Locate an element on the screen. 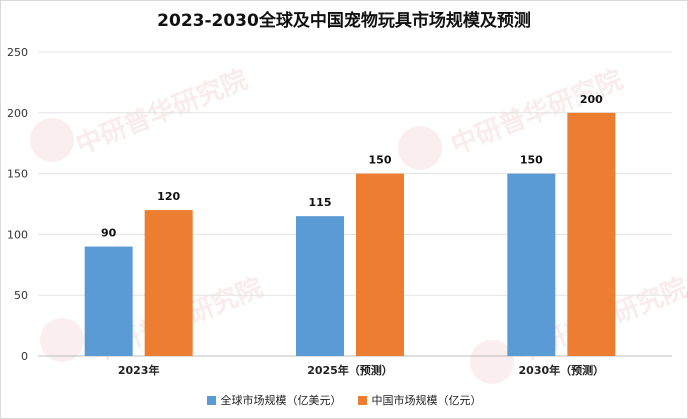 Image resolution: width=688 pixels, height=419 pixels. y-tick-label: 0 is located at coordinates (24, 356).